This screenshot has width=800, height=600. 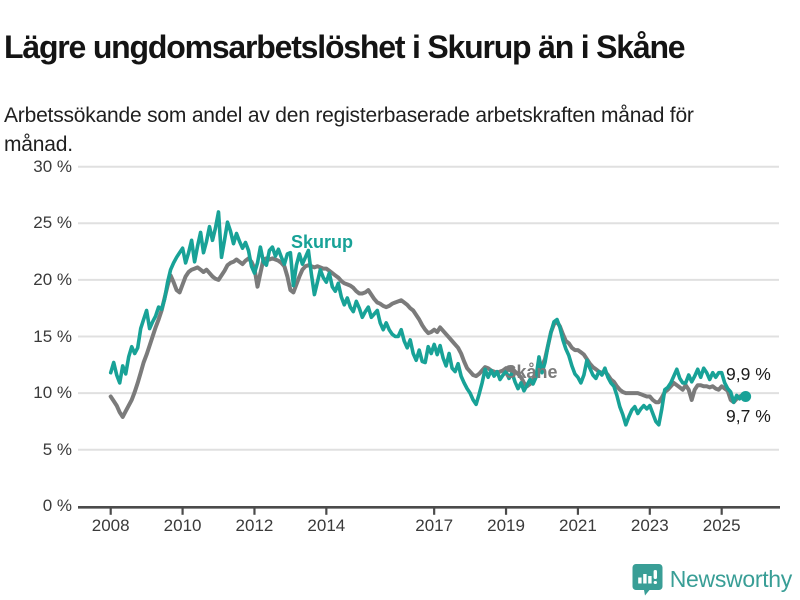 What do you see at coordinates (326, 525) in the screenshot?
I see `x-axis-tick-label: 2014` at bounding box center [326, 525].